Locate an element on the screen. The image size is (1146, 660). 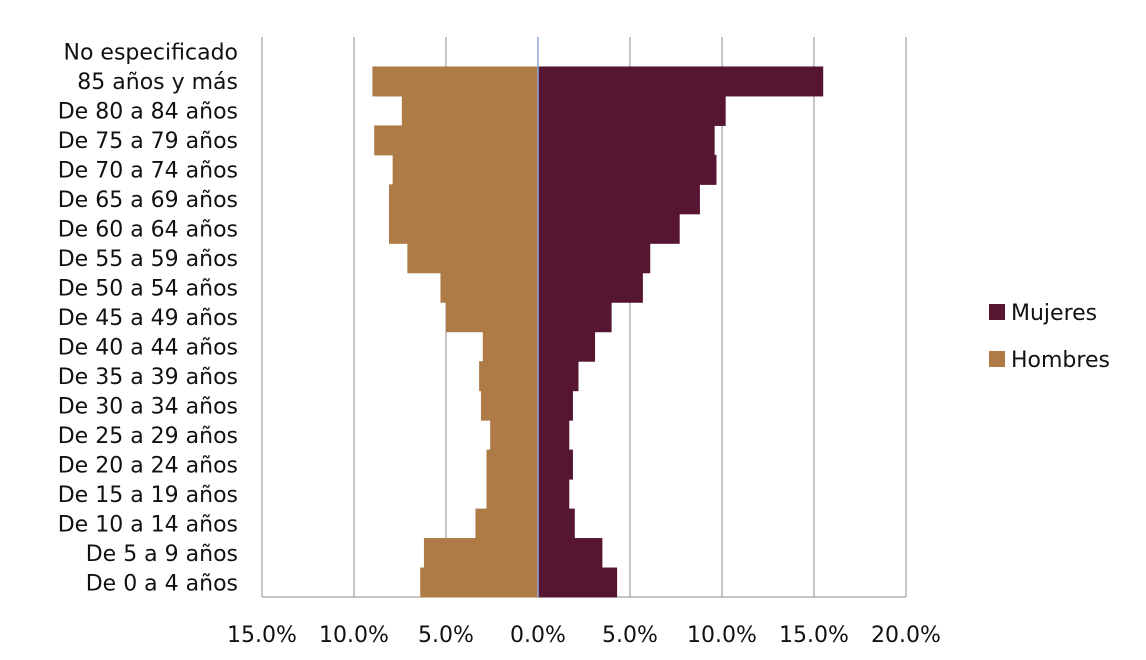
legend-swatch-hombres is located at coordinates (997, 359).